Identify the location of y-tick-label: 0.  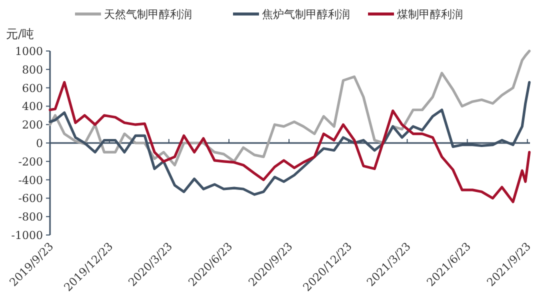
(39, 143).